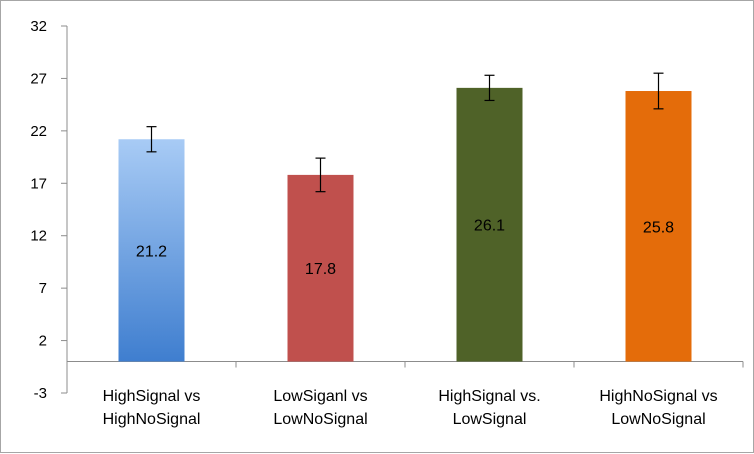  I want to click on y-tick-label: 17, so click(38, 183).